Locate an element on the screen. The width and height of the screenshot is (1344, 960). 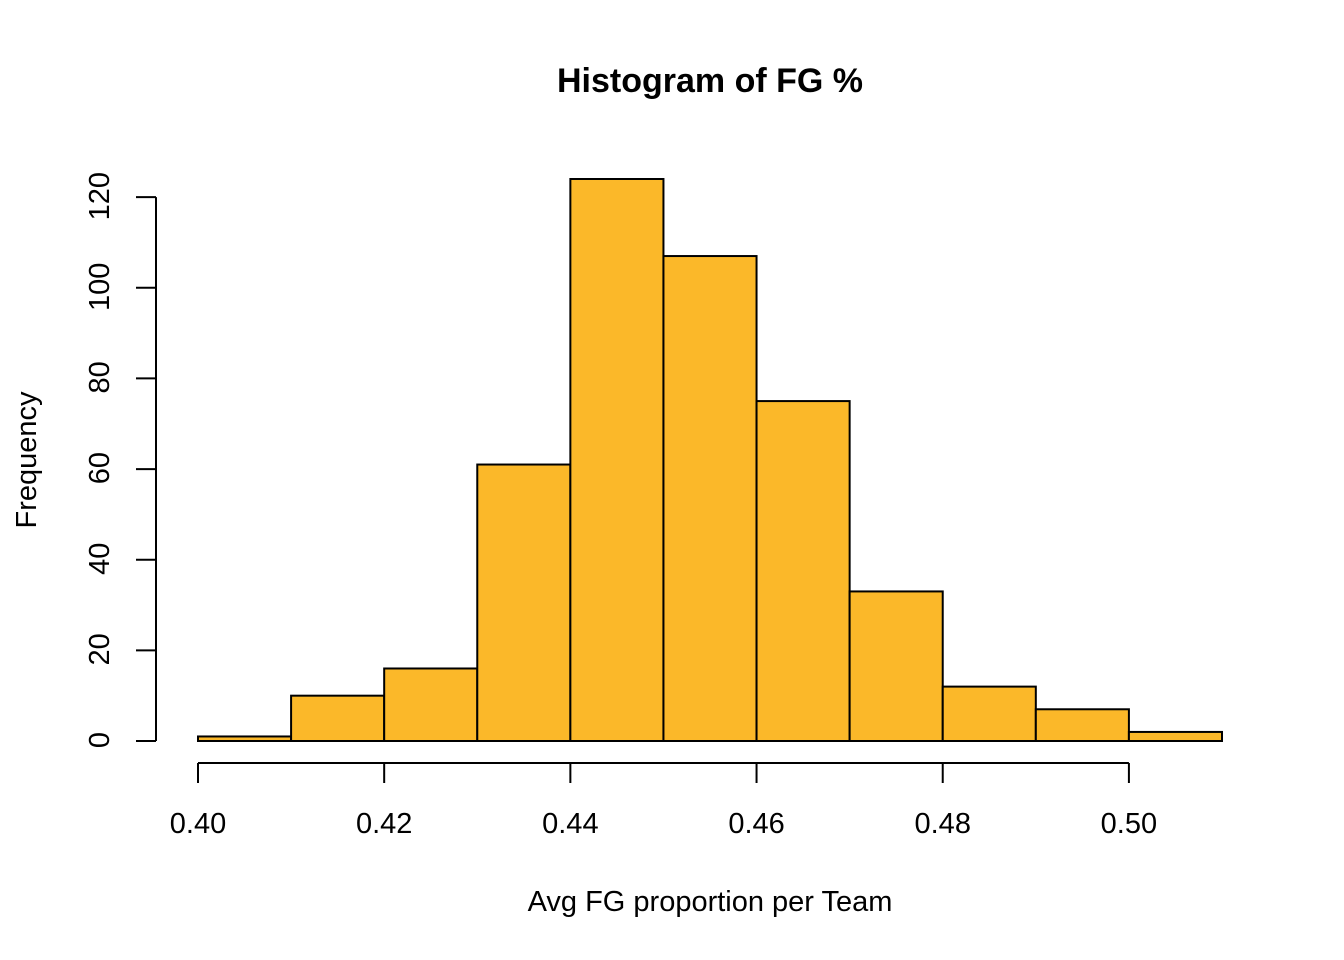
y-tick-label-0: 0 is located at coordinates (100, 740).